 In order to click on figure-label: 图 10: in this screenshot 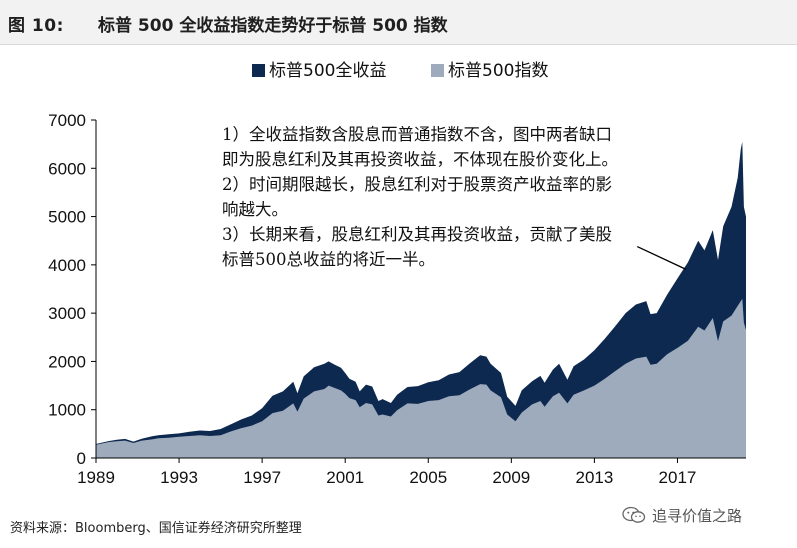, I will do `click(36, 26)`.